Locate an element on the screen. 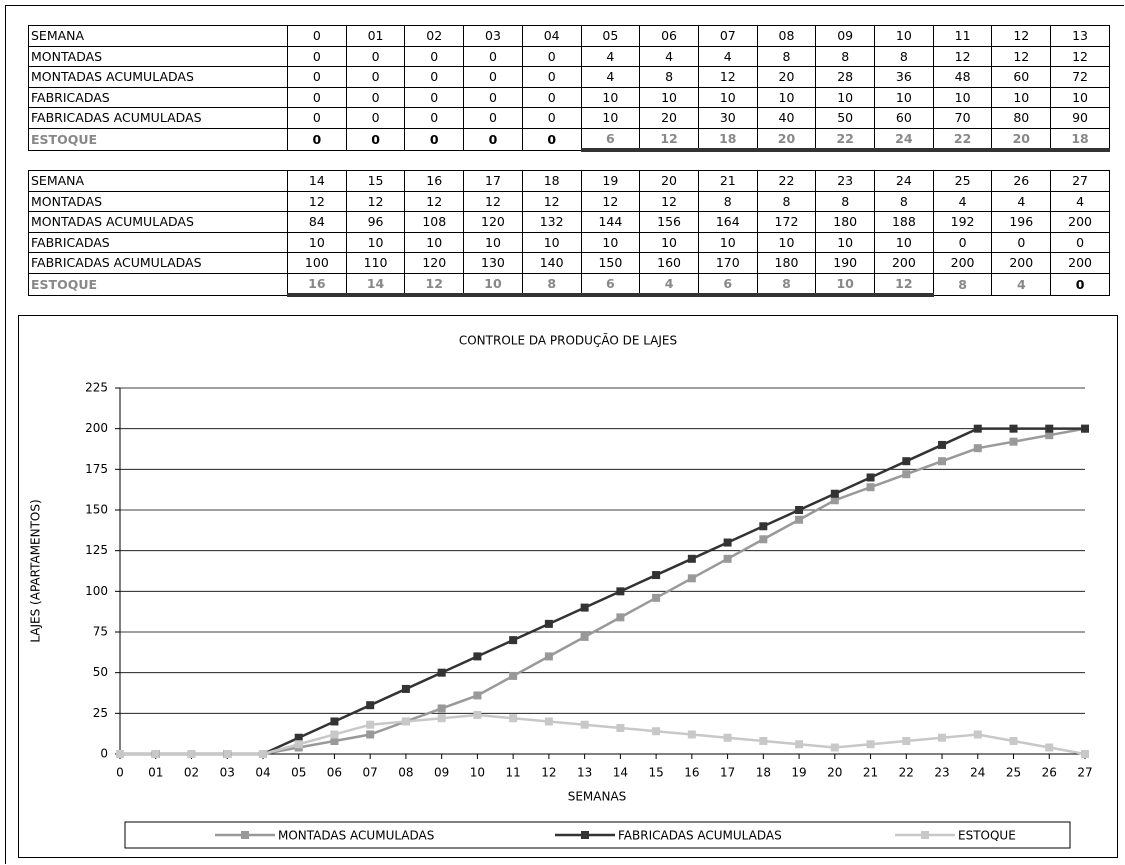 Image resolution: width=1125 pixels, height=865 pixels. cell: 80 is located at coordinates (1021, 118).